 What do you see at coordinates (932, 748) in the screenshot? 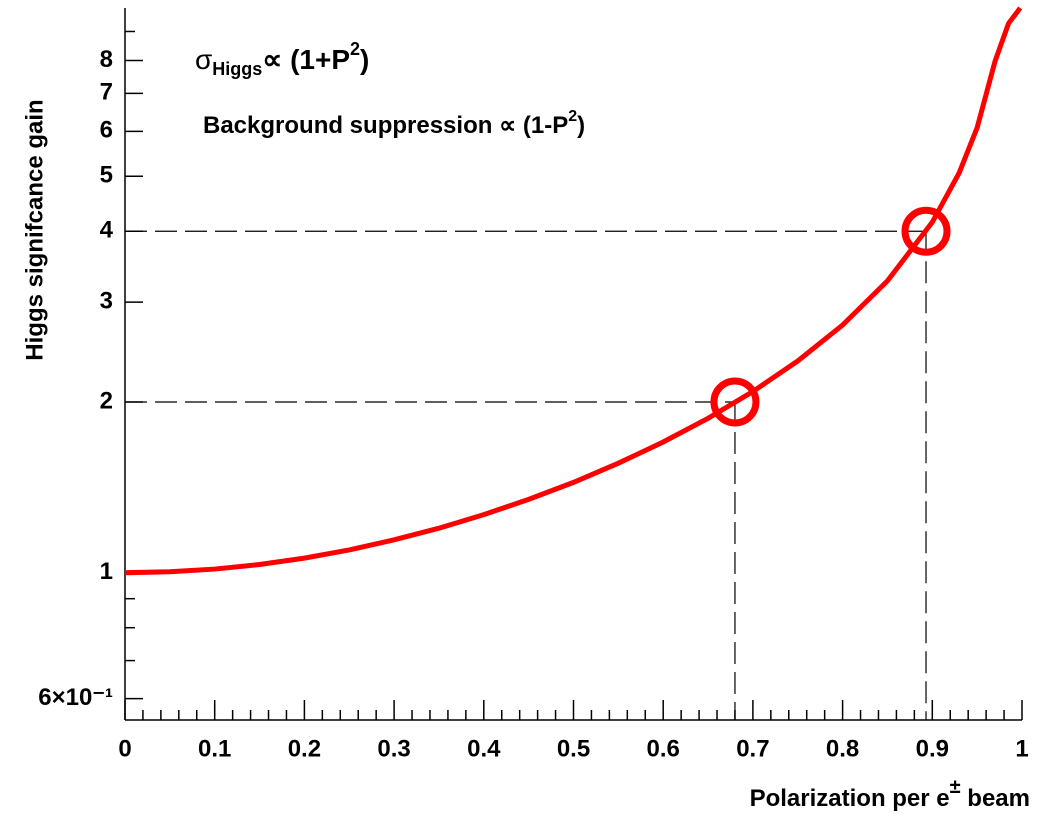
I see `x-tick-label: 0.9` at bounding box center [932, 748].